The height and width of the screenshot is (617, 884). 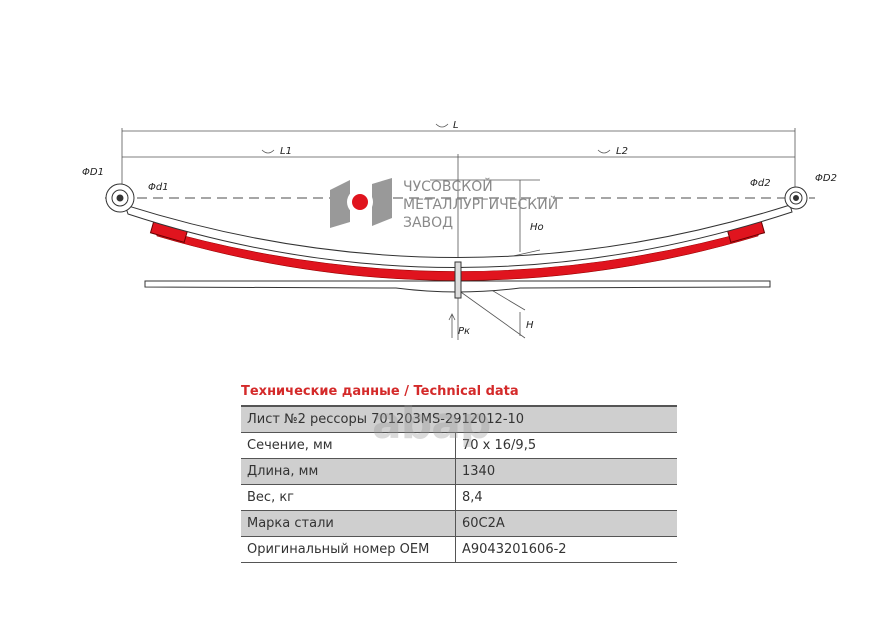 I want to click on row-value: 1340, so click(x=566, y=471).